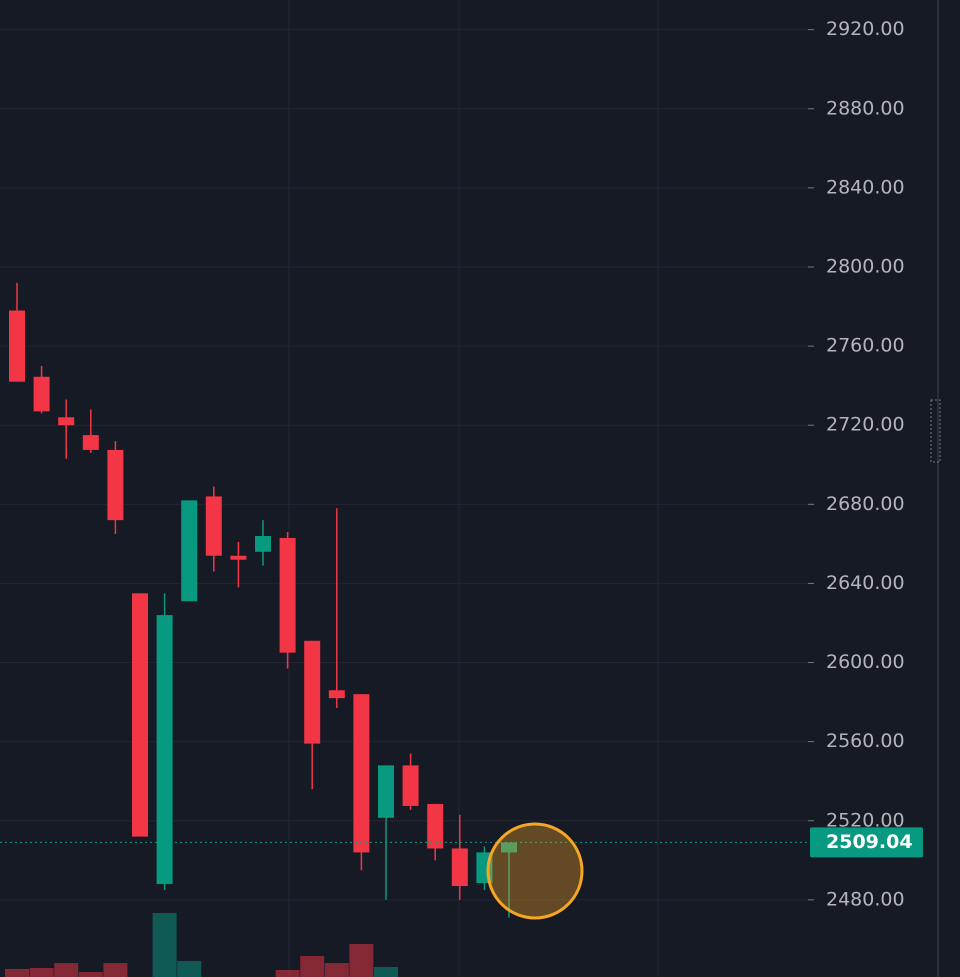 This screenshot has width=960, height=977. Describe the element at coordinates (865, 504) in the screenshot. I see `y-tick-label: 2680.00` at that location.